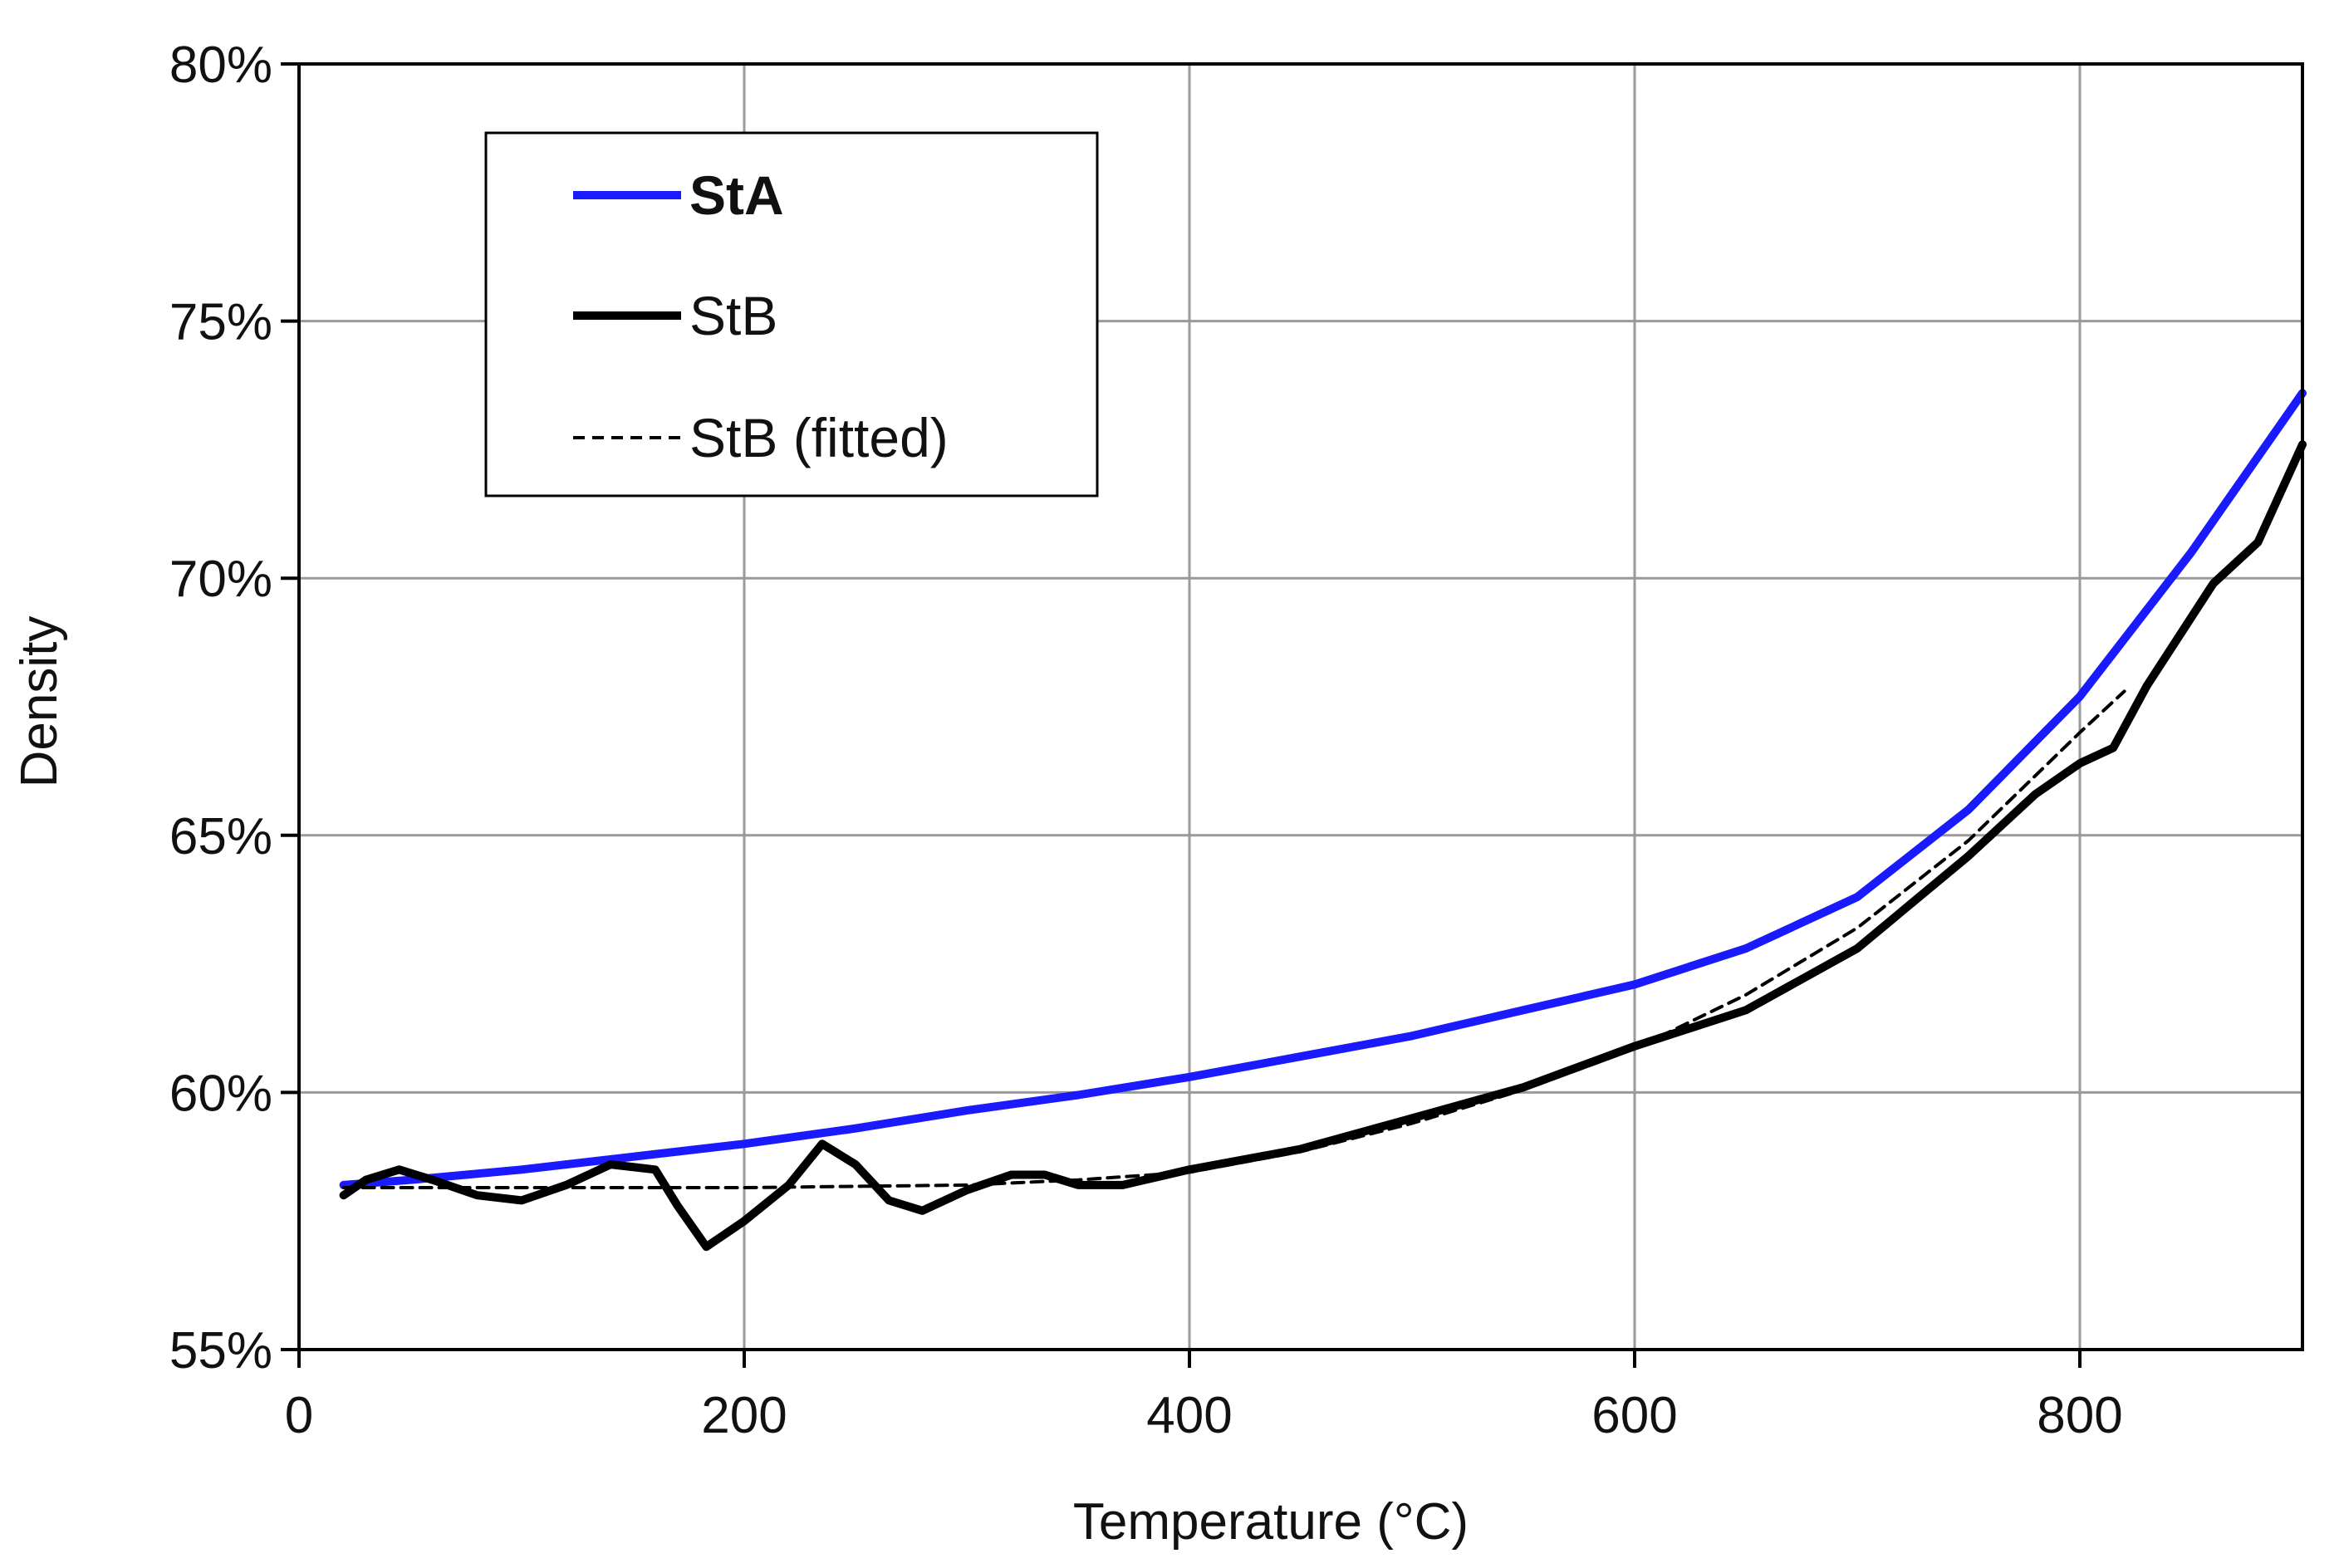 The width and height of the screenshot is (2339, 1568). I want to click on y-tick-label: 75%, so click(220, 322).